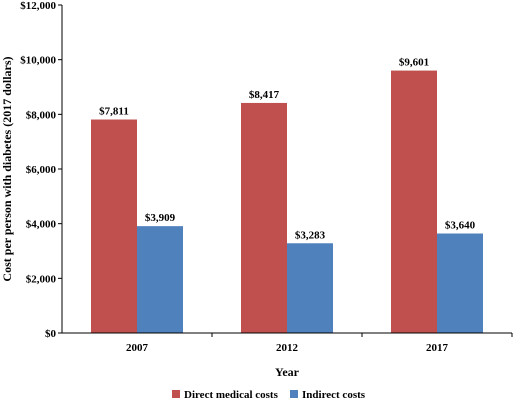  What do you see at coordinates (114, 111) in the screenshot?
I see `data-label: $7,811` at bounding box center [114, 111].